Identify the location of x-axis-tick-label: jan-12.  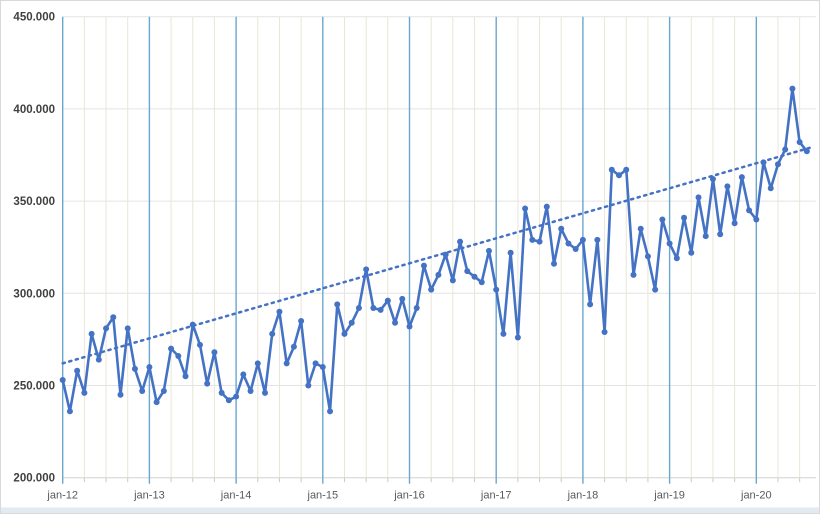
(62, 496).